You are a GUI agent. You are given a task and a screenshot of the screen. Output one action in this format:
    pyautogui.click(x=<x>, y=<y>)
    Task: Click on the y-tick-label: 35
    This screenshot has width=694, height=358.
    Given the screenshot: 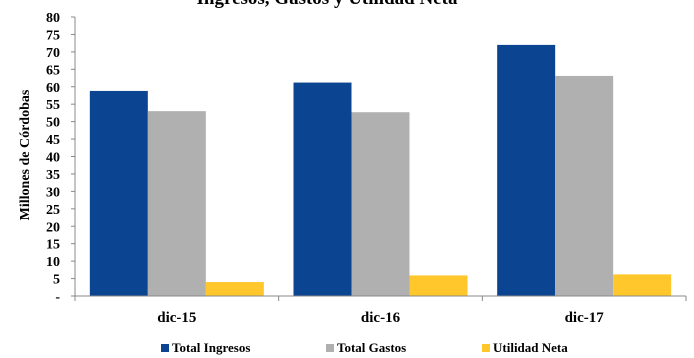 What is the action you would take?
    pyautogui.click(x=53, y=175)
    